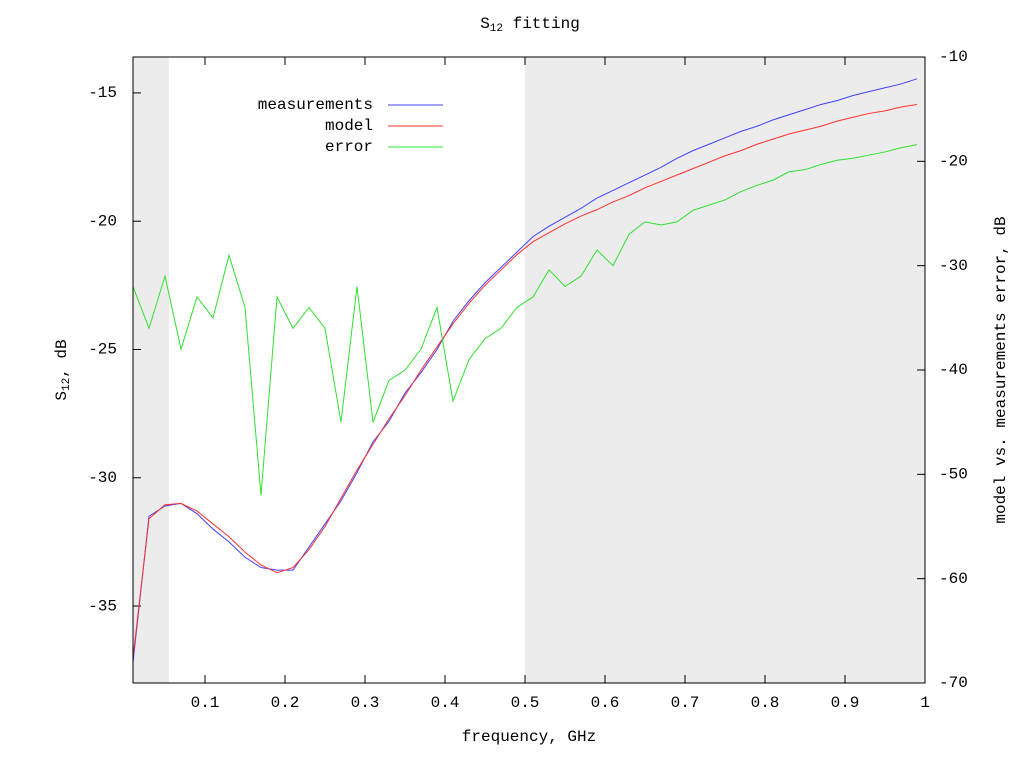  Describe the element at coordinates (496, 29) in the screenshot. I see `title-subscript: 12` at that location.